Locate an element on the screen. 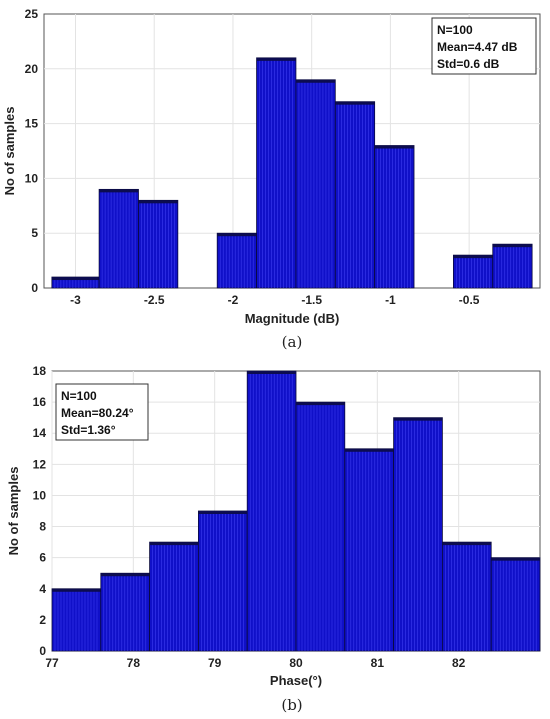 The height and width of the screenshot is (719, 550). y-tick-label: 18 is located at coordinates (40, 371).